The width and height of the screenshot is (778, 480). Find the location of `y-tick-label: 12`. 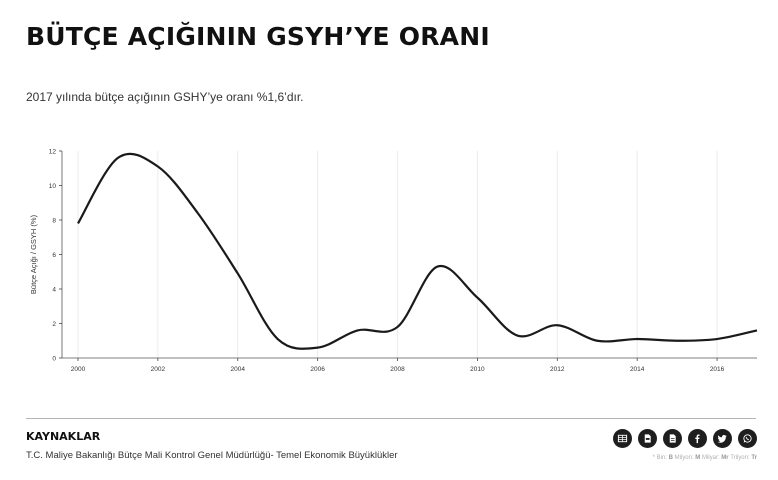

y-tick-label: 12 is located at coordinates (53, 151).